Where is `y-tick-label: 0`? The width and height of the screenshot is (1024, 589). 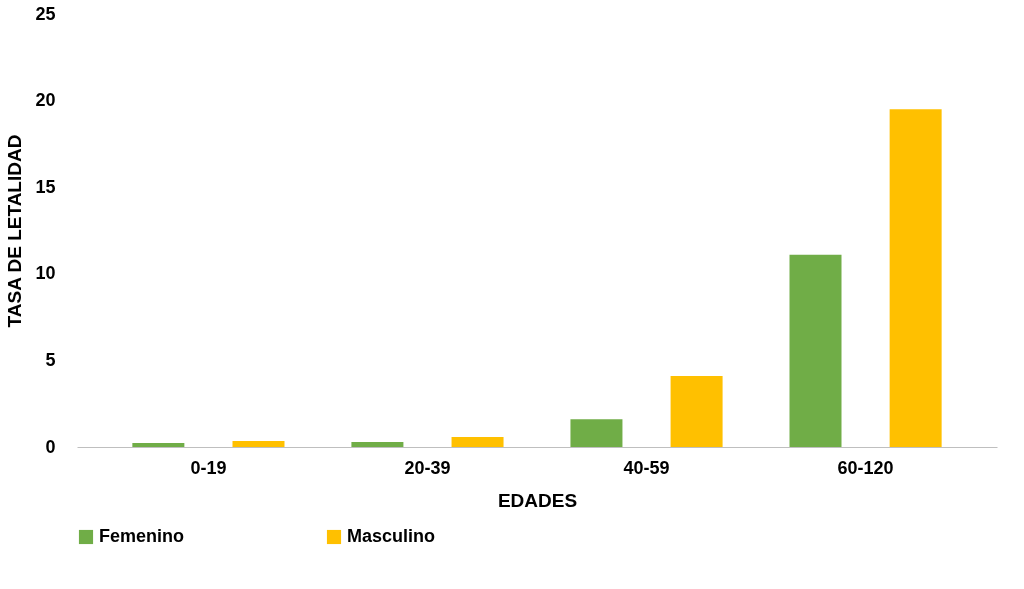
y-tick-label: 0 is located at coordinates (50, 446).